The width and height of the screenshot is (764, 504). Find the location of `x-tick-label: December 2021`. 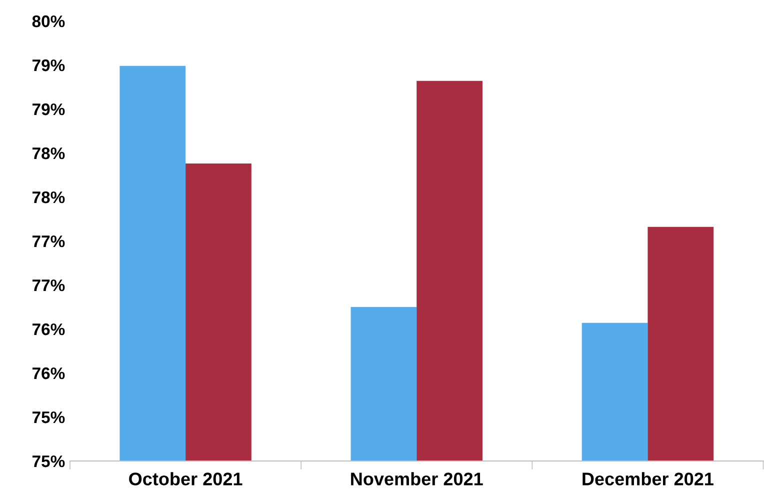

x-tick-label: December 2021 is located at coordinates (648, 479).